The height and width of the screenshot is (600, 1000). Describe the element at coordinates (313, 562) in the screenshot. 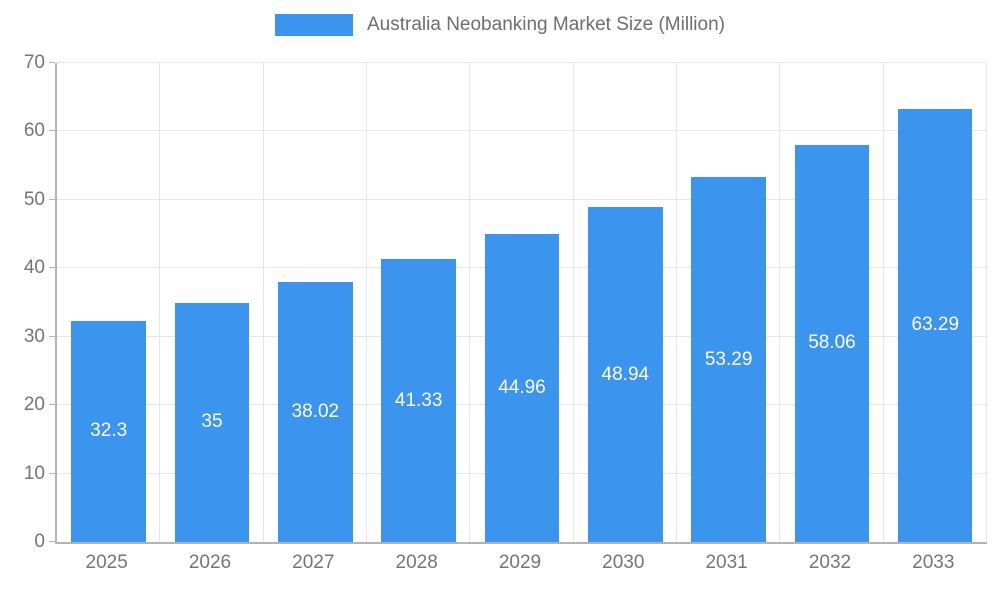

I see `x-axis-tick-label: 2027` at that location.